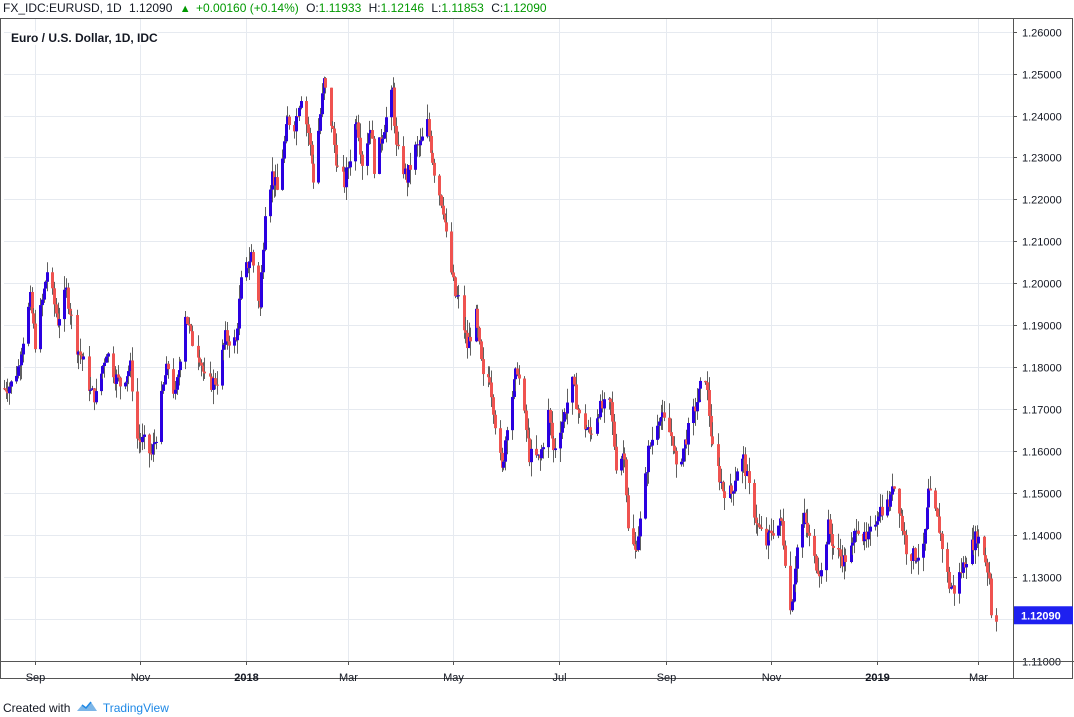 The width and height of the screenshot is (1074, 717). I want to click on y-tick-label-3: 1.14000, so click(1042, 537).